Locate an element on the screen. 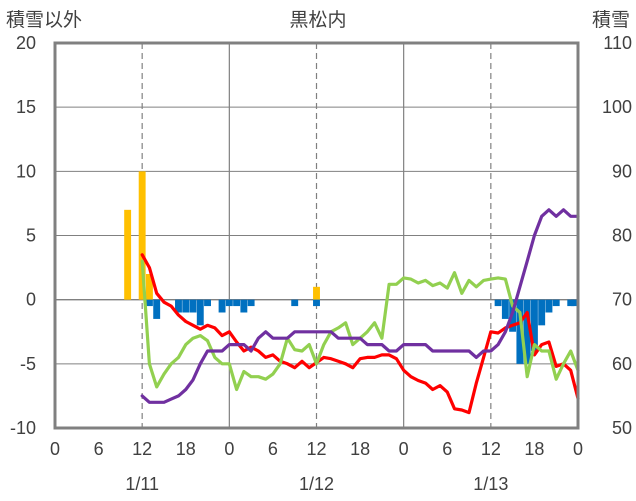 The height and width of the screenshot is (501, 636). right-y-tick-label: 60 is located at coordinates (622, 364).